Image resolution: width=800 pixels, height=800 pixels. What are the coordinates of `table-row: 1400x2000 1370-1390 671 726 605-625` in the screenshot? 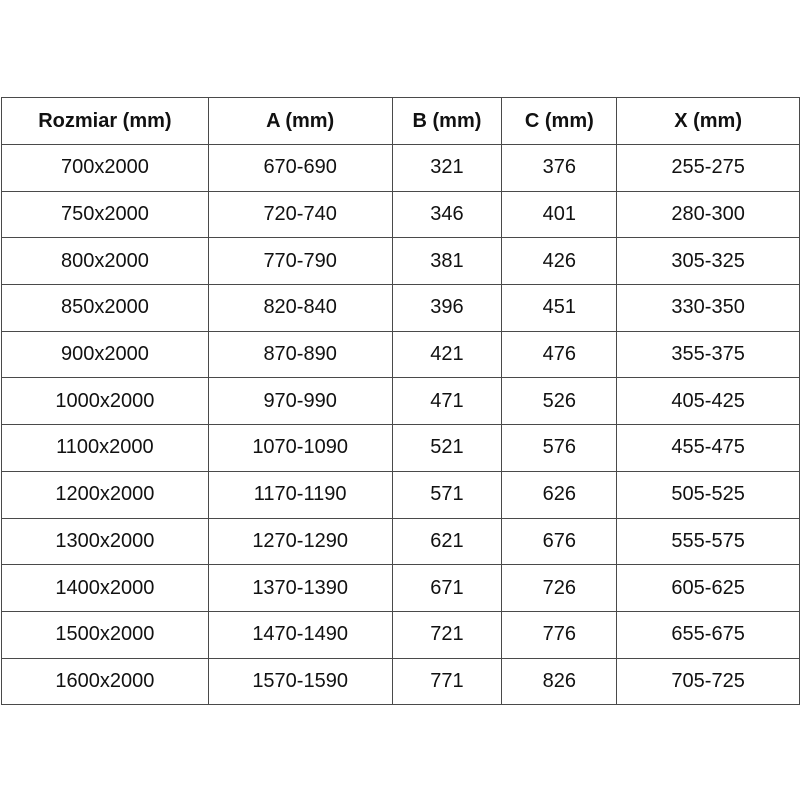 It's located at (400, 588).